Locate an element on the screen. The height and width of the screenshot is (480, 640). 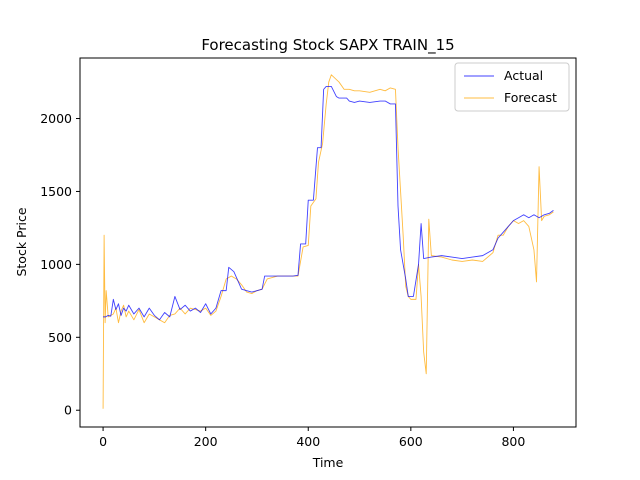
y-tick-label: 1500 is located at coordinates (56, 191).